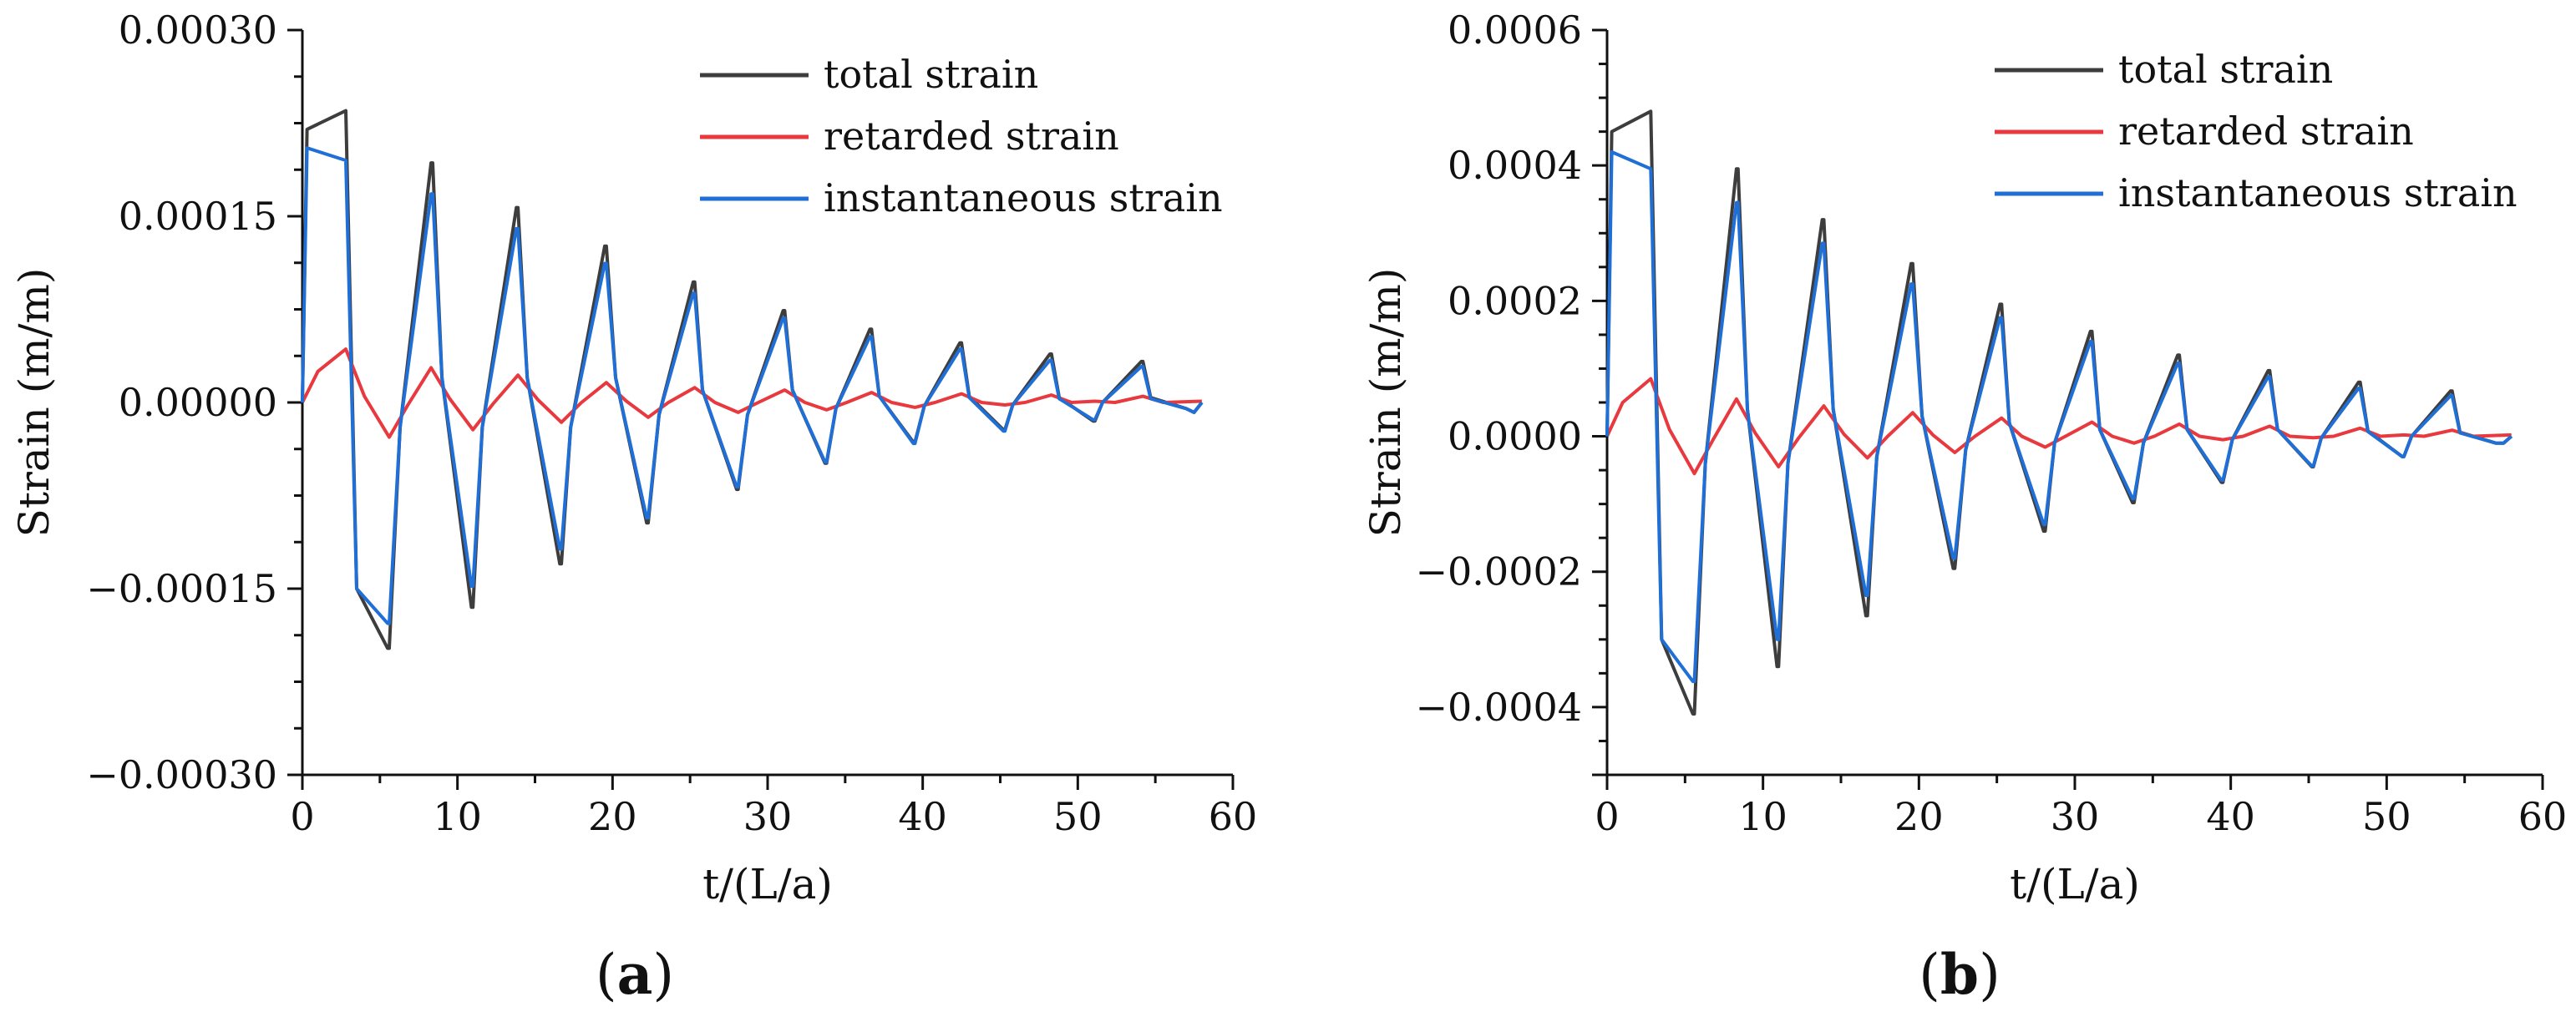  What do you see at coordinates (751, 393) in the screenshot?
I see `series-line-retarded-strain` at bounding box center [751, 393].